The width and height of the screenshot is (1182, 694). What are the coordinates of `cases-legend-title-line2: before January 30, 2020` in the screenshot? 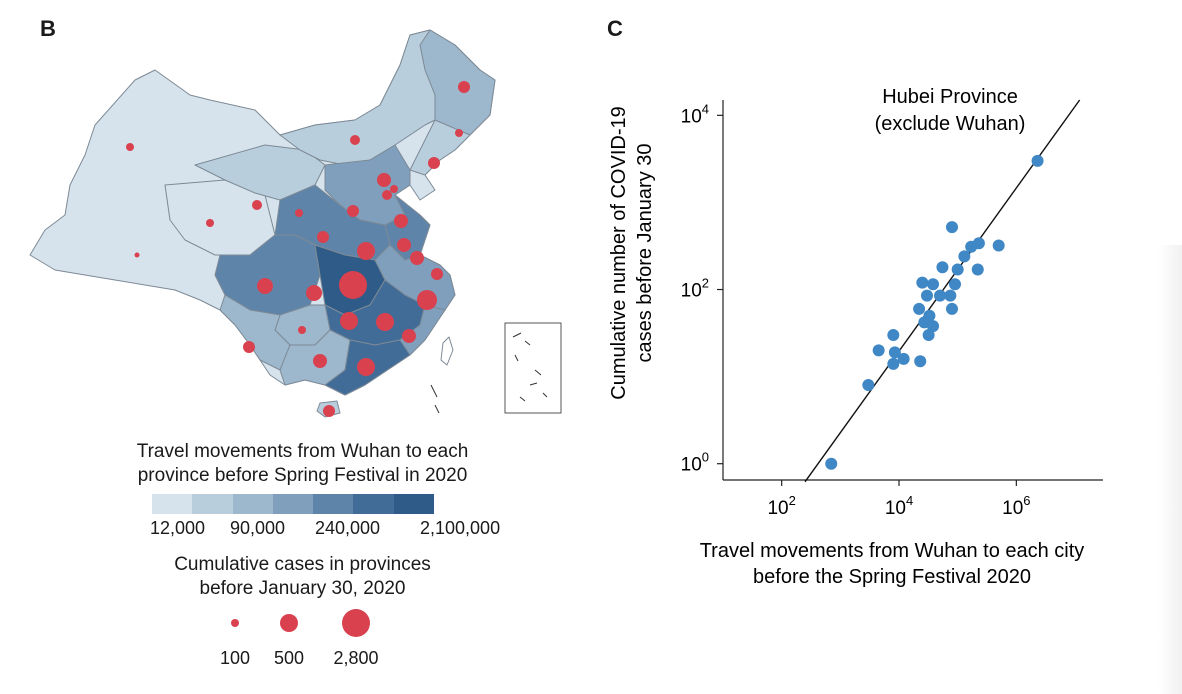 It's located at (302, 588).